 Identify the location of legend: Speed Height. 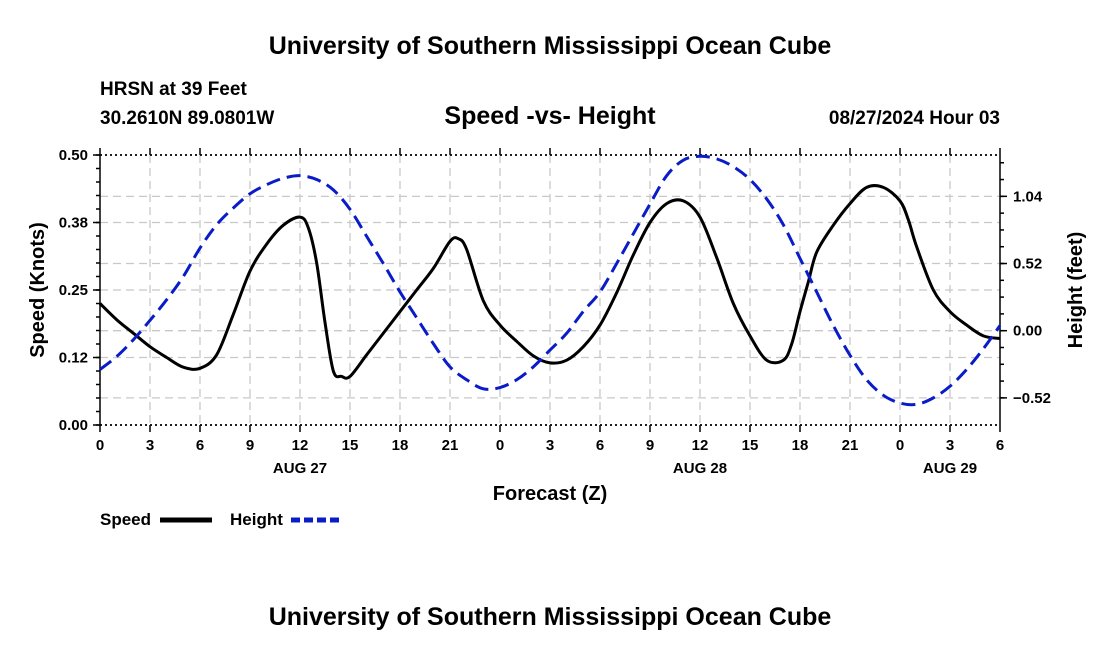
(221, 519).